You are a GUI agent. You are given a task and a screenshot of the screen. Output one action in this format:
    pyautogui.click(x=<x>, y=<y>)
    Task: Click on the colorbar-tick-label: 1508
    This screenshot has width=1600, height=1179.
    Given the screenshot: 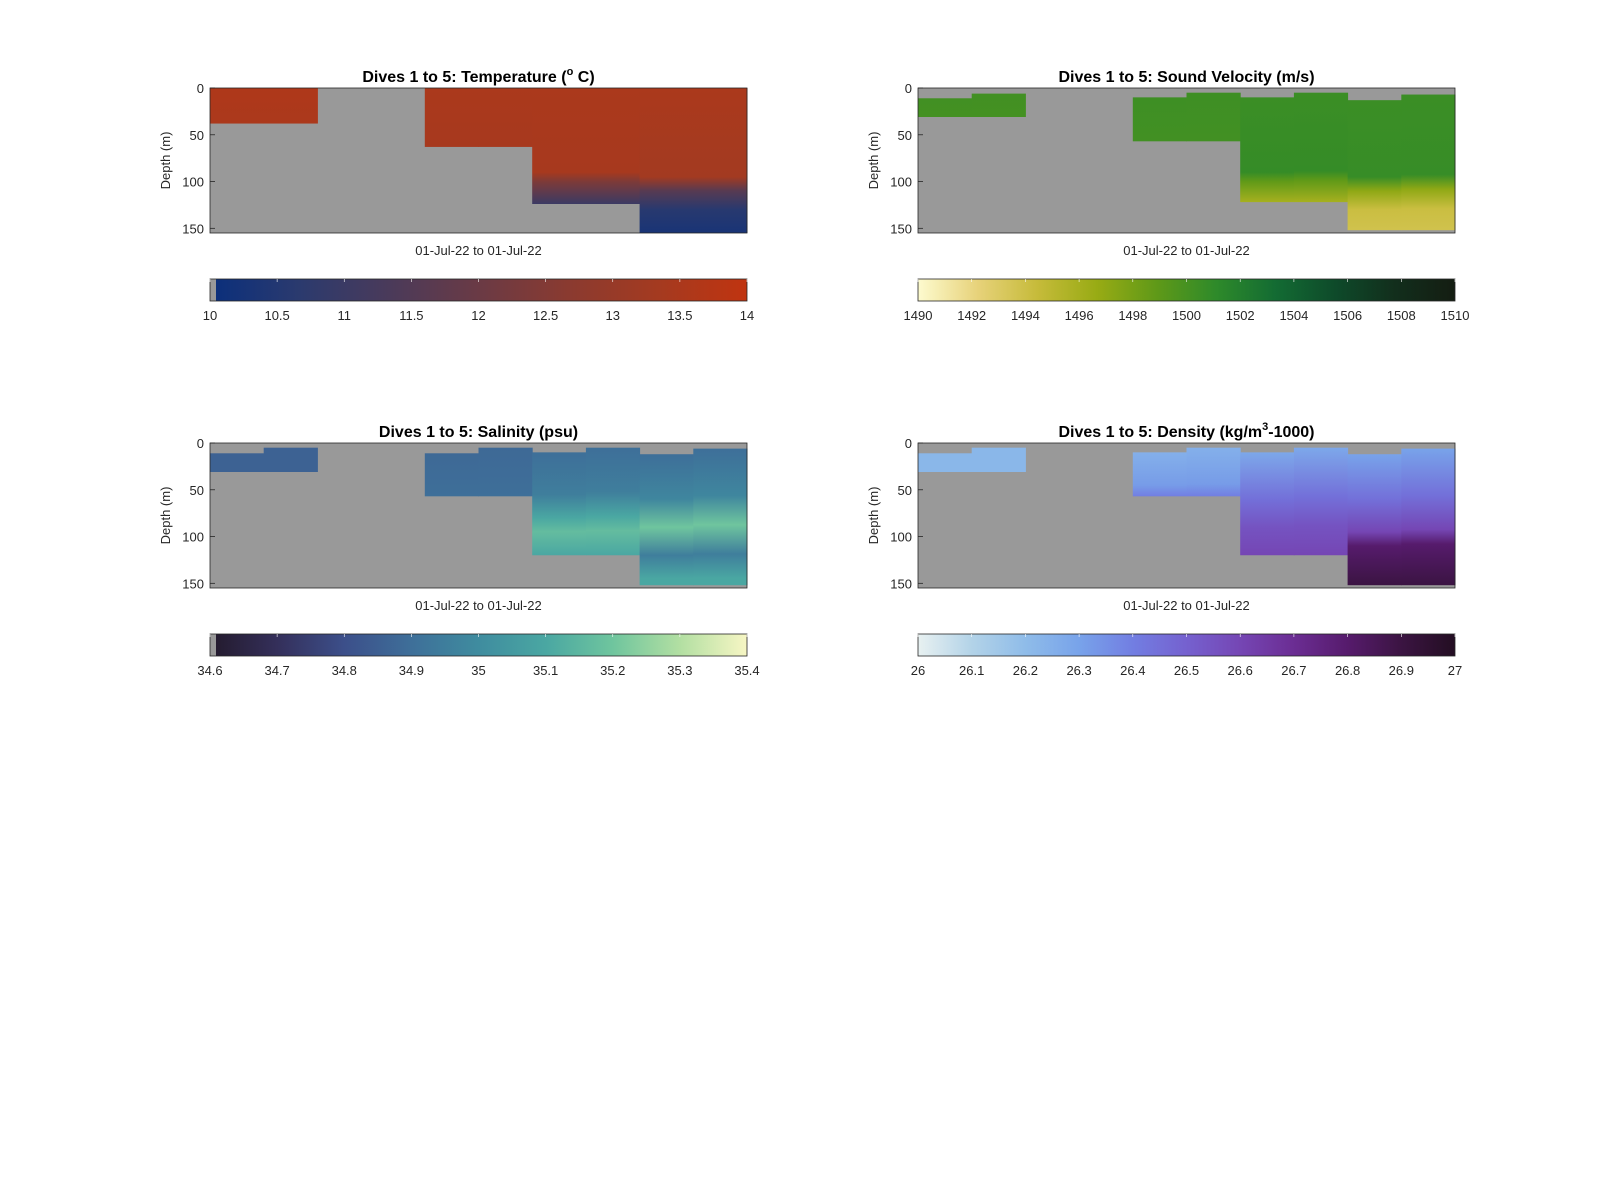 What is the action you would take?
    pyautogui.click(x=1401, y=315)
    